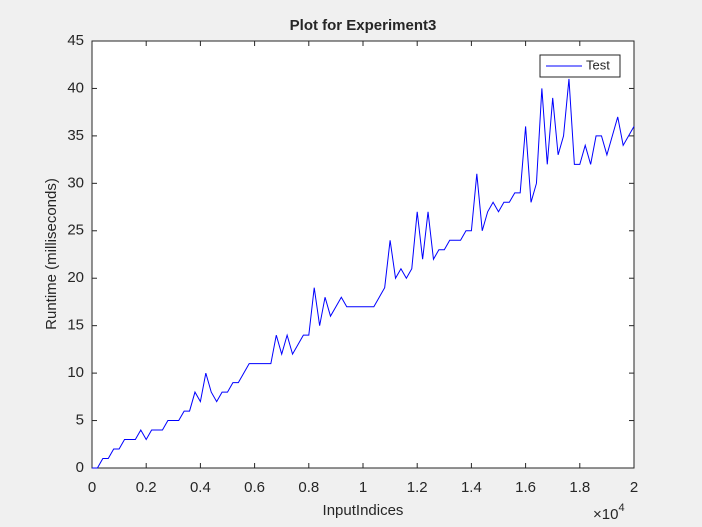  What do you see at coordinates (92, 487) in the screenshot?
I see `x-tick-label: 0` at bounding box center [92, 487].